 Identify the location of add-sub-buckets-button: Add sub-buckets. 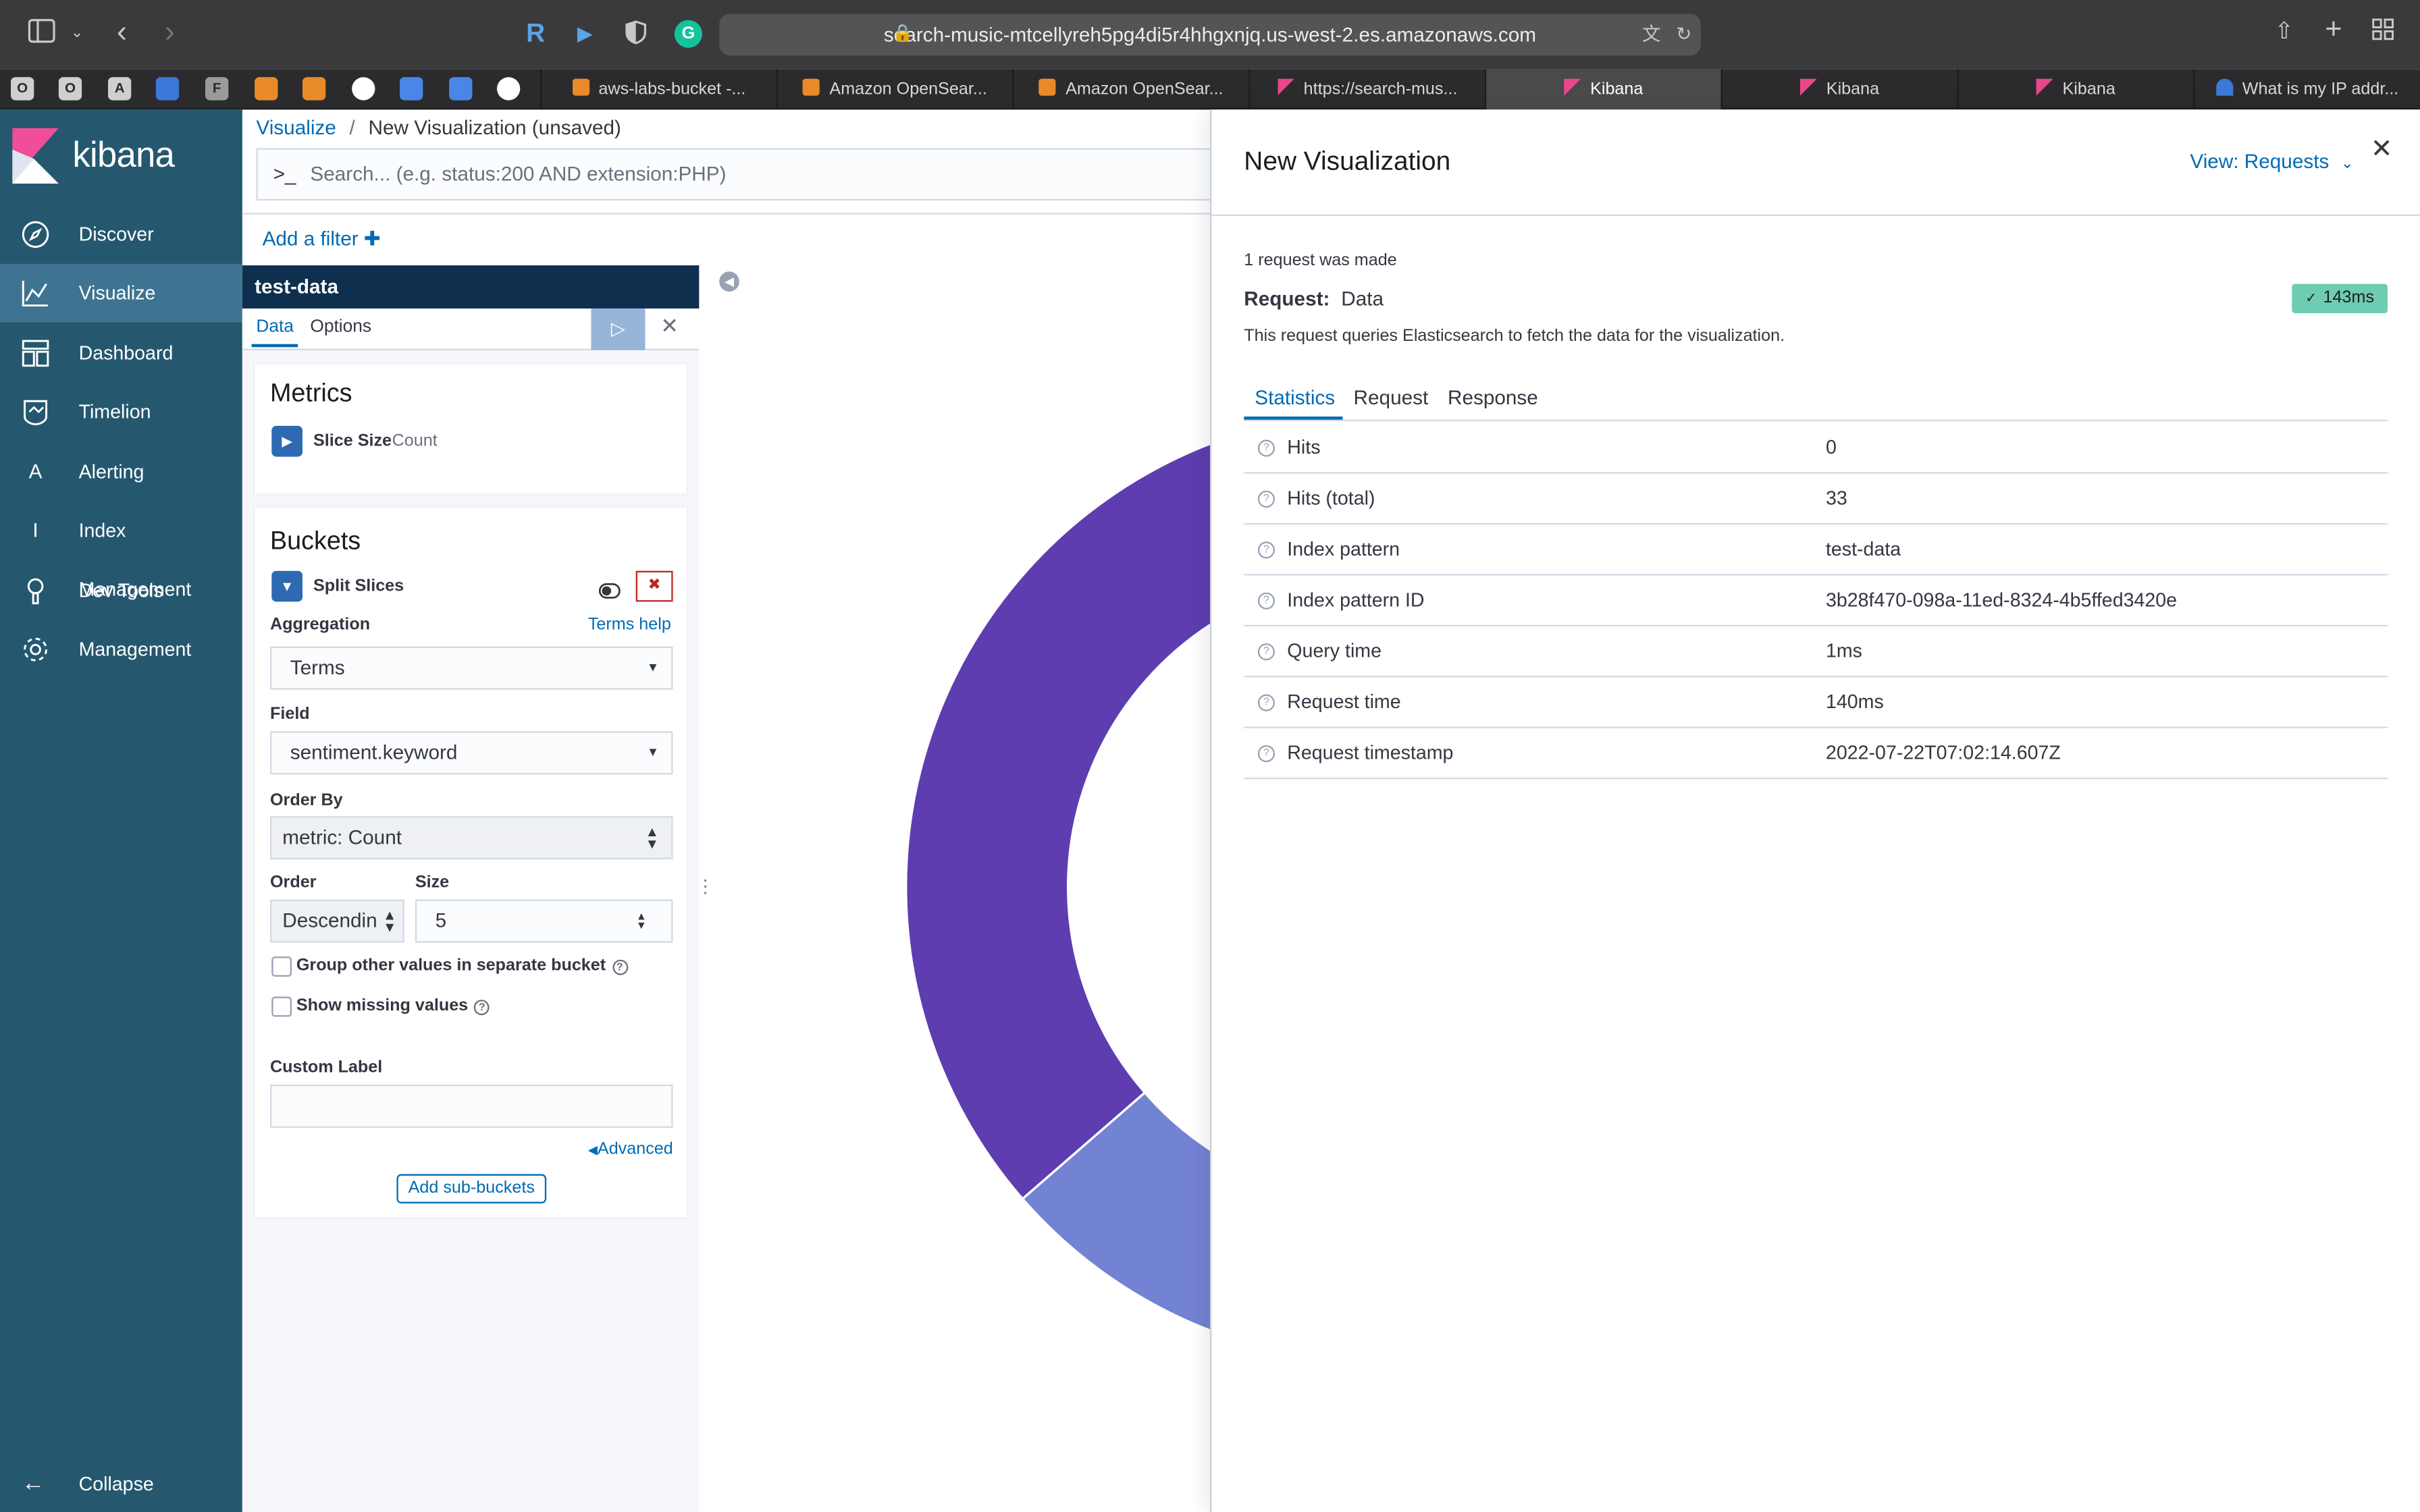
(471, 1189).